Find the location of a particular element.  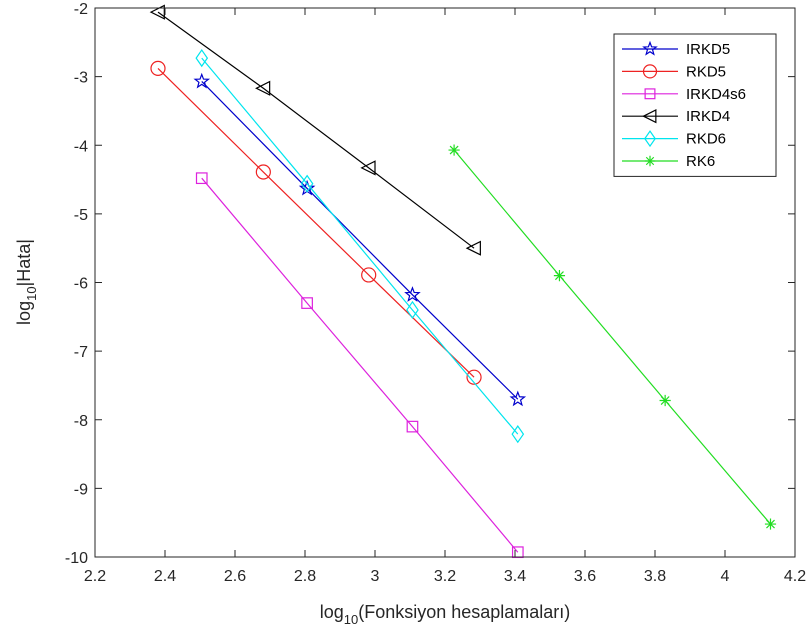

legend-entry: IRKD4s6 is located at coordinates (684, 94).